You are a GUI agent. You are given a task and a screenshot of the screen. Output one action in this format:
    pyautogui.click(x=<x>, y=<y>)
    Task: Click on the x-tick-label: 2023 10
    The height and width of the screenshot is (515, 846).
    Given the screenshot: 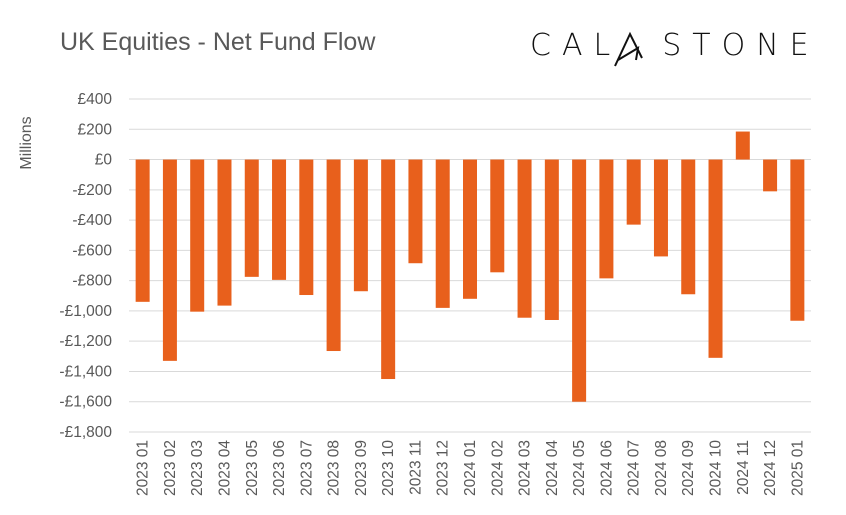 What is the action you would take?
    pyautogui.click(x=388, y=468)
    